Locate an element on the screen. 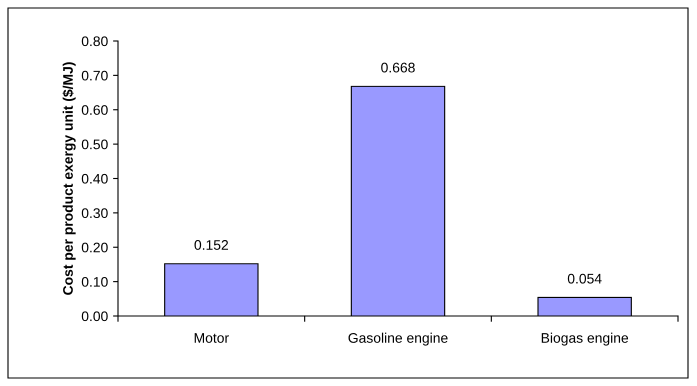 The image size is (697, 386). data-label: 0.054 is located at coordinates (585, 279).